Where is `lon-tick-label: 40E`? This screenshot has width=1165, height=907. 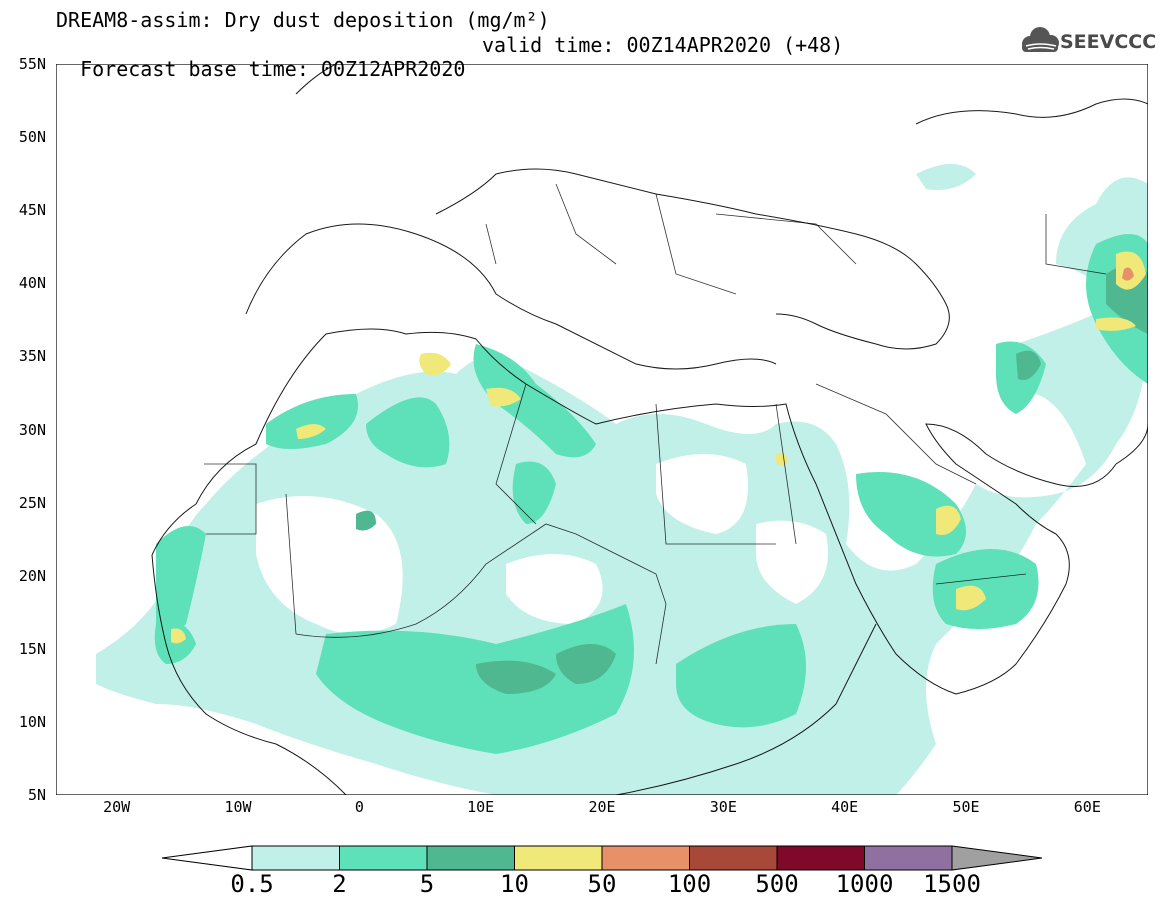 lon-tick-label: 40E is located at coordinates (845, 807).